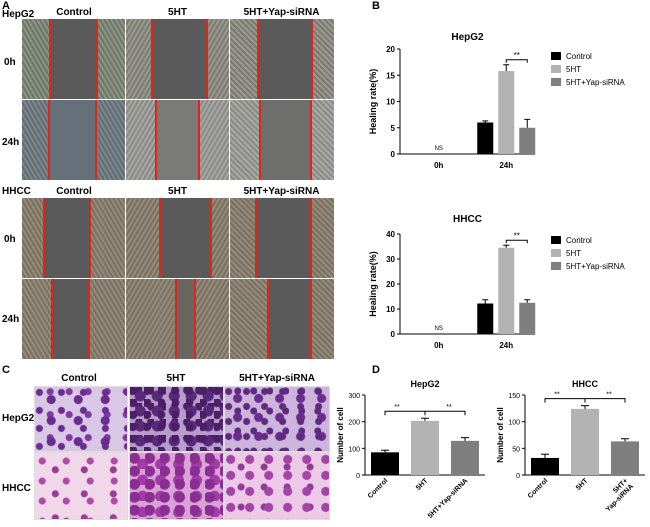  I want to click on chart-cells-hhcc-ytick-label-0: 0, so click(518, 476).